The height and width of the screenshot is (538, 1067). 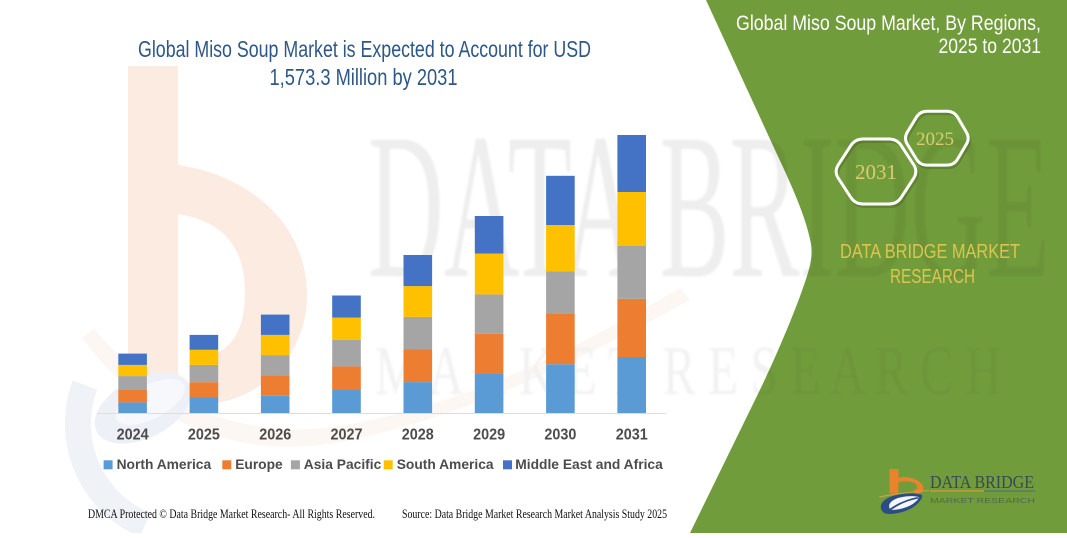 What do you see at coordinates (133, 435) in the screenshot?
I see `svg-text: 2024` at bounding box center [133, 435].